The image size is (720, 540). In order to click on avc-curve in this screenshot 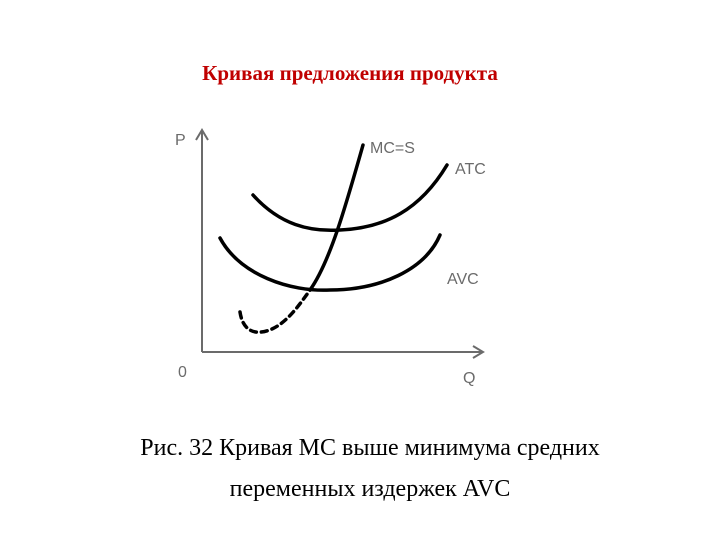, I will do `click(330, 262)`.